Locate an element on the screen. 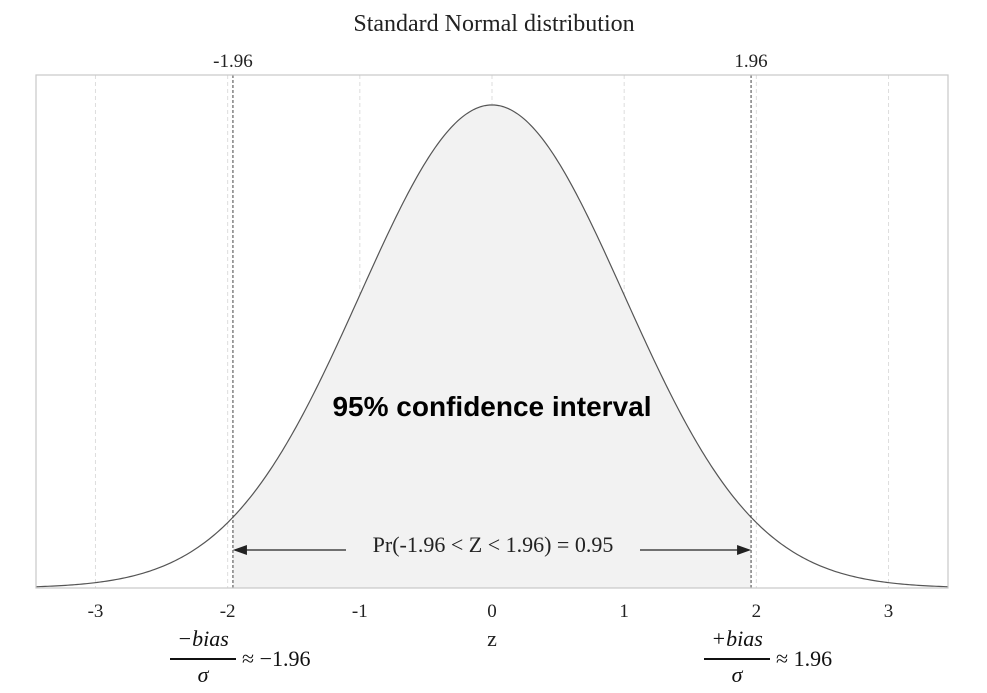 The width and height of the screenshot is (987, 693). critical-value-label-left: -1.96 is located at coordinates (233, 61).